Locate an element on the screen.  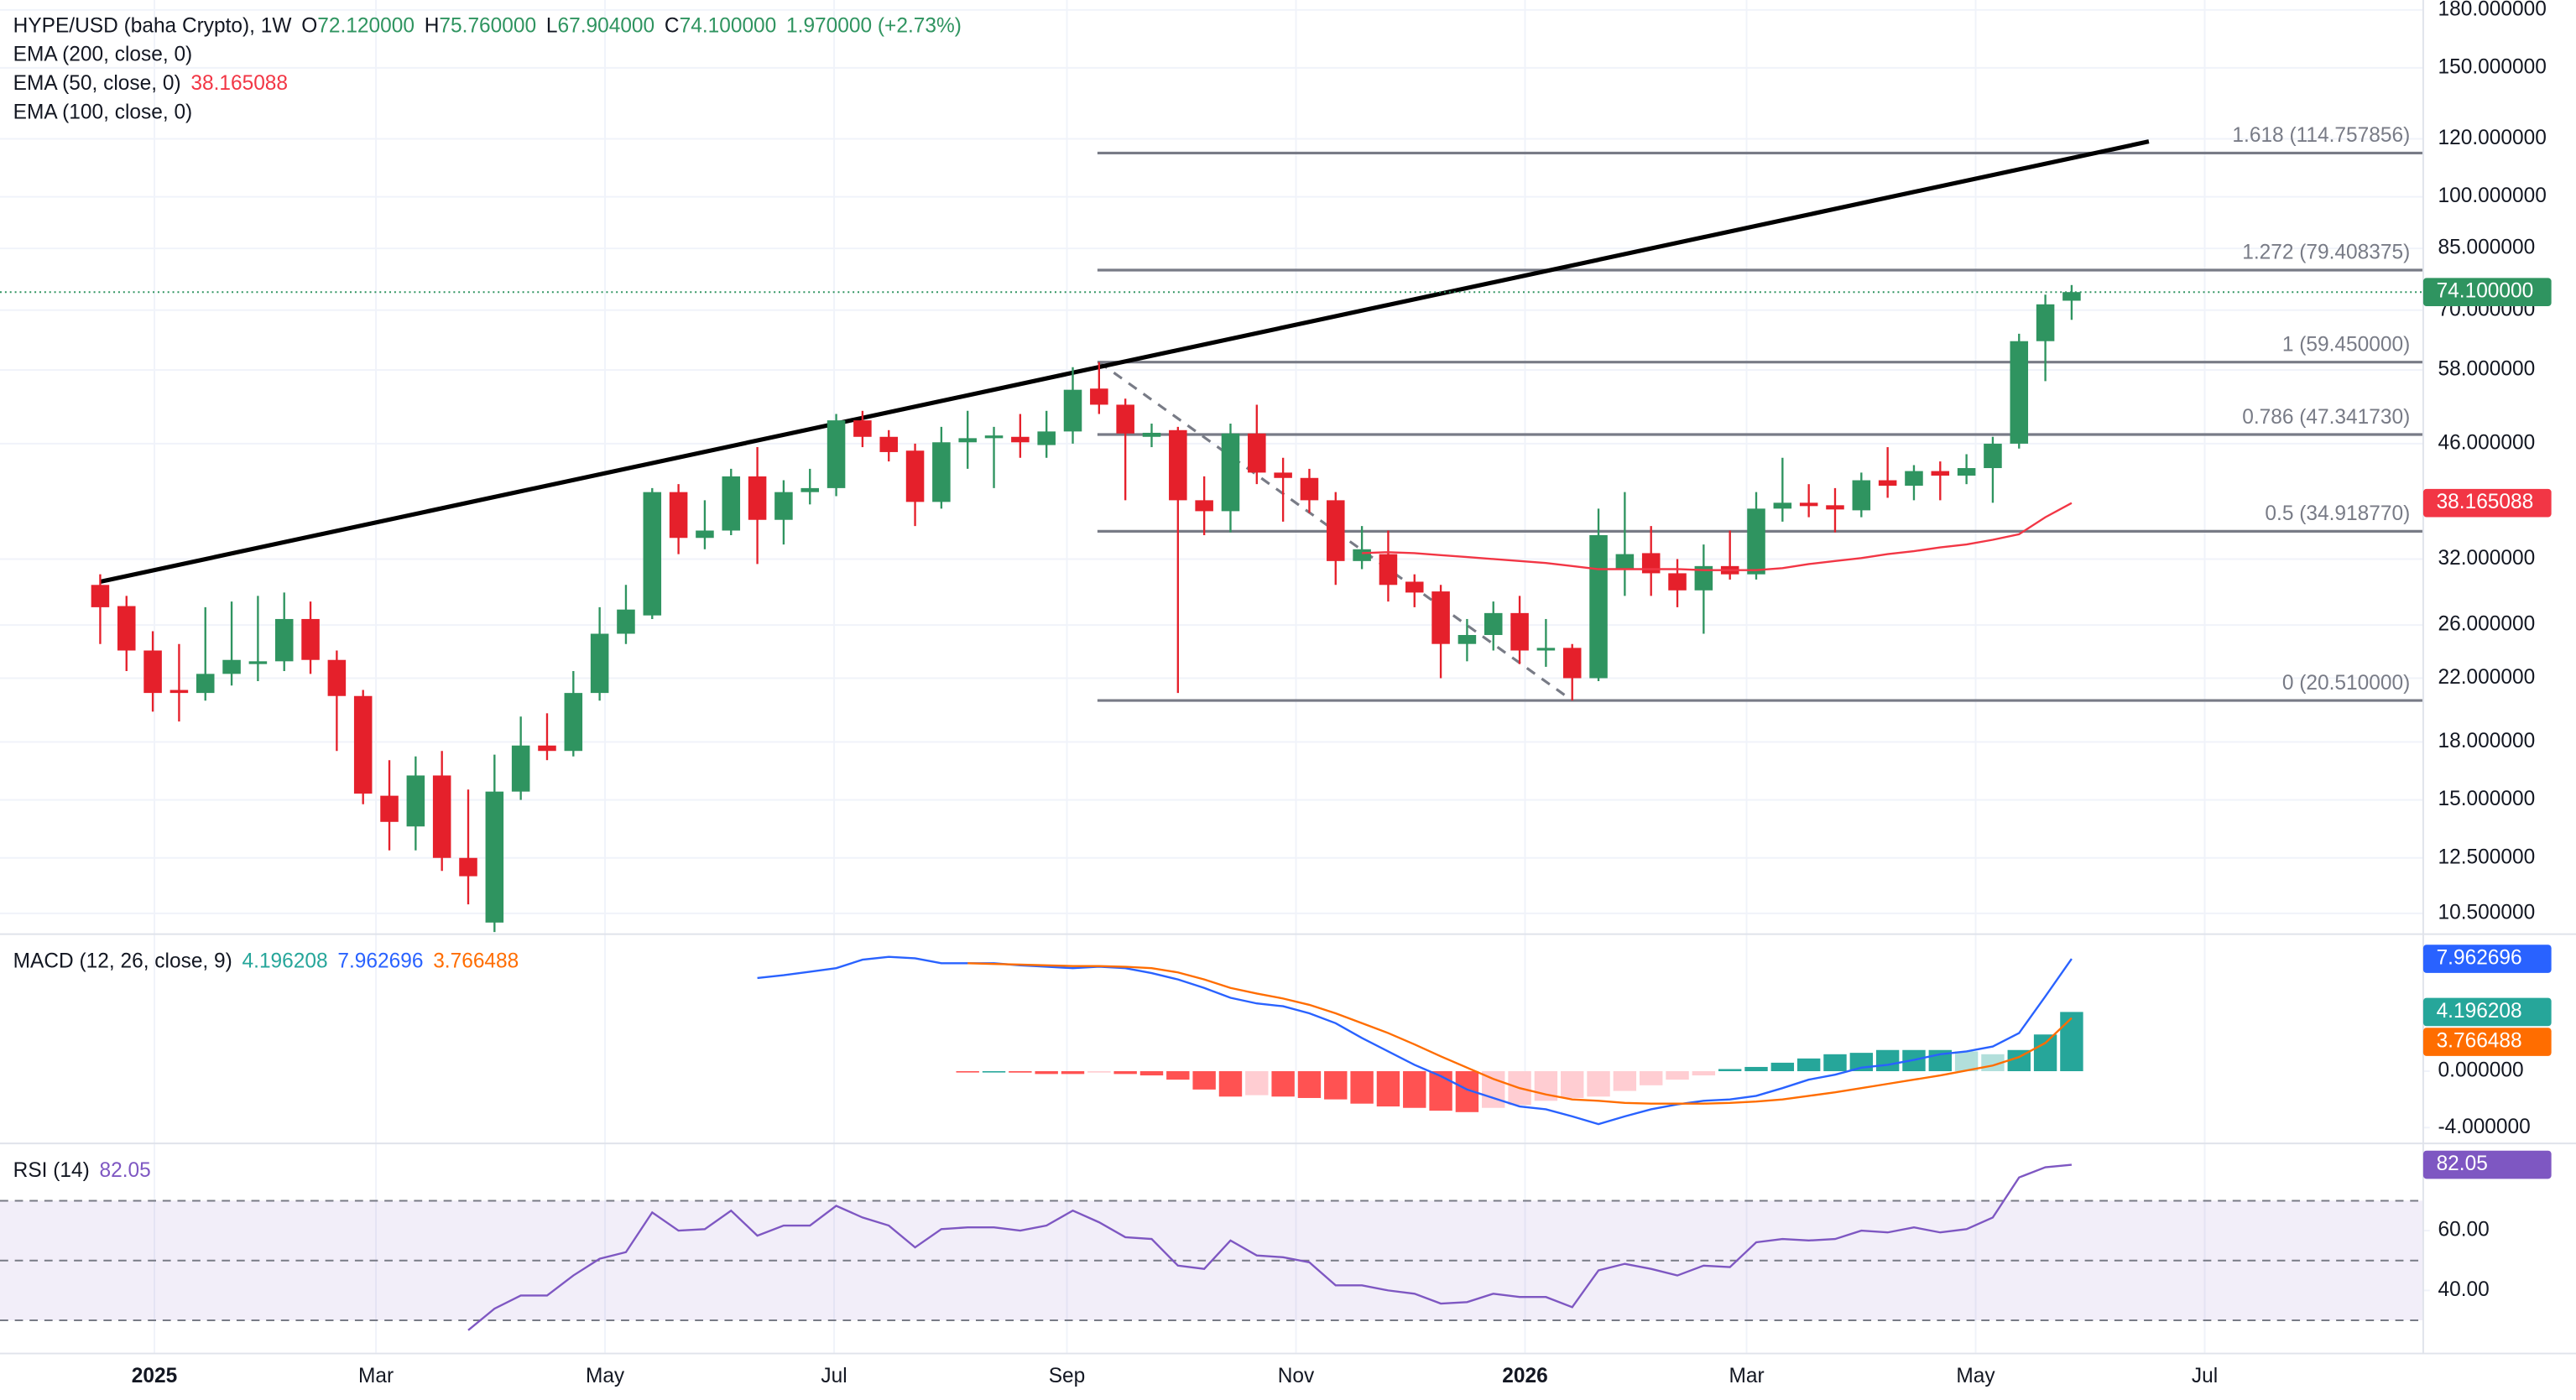
macd-box-bg is located at coordinates (2487, 959).